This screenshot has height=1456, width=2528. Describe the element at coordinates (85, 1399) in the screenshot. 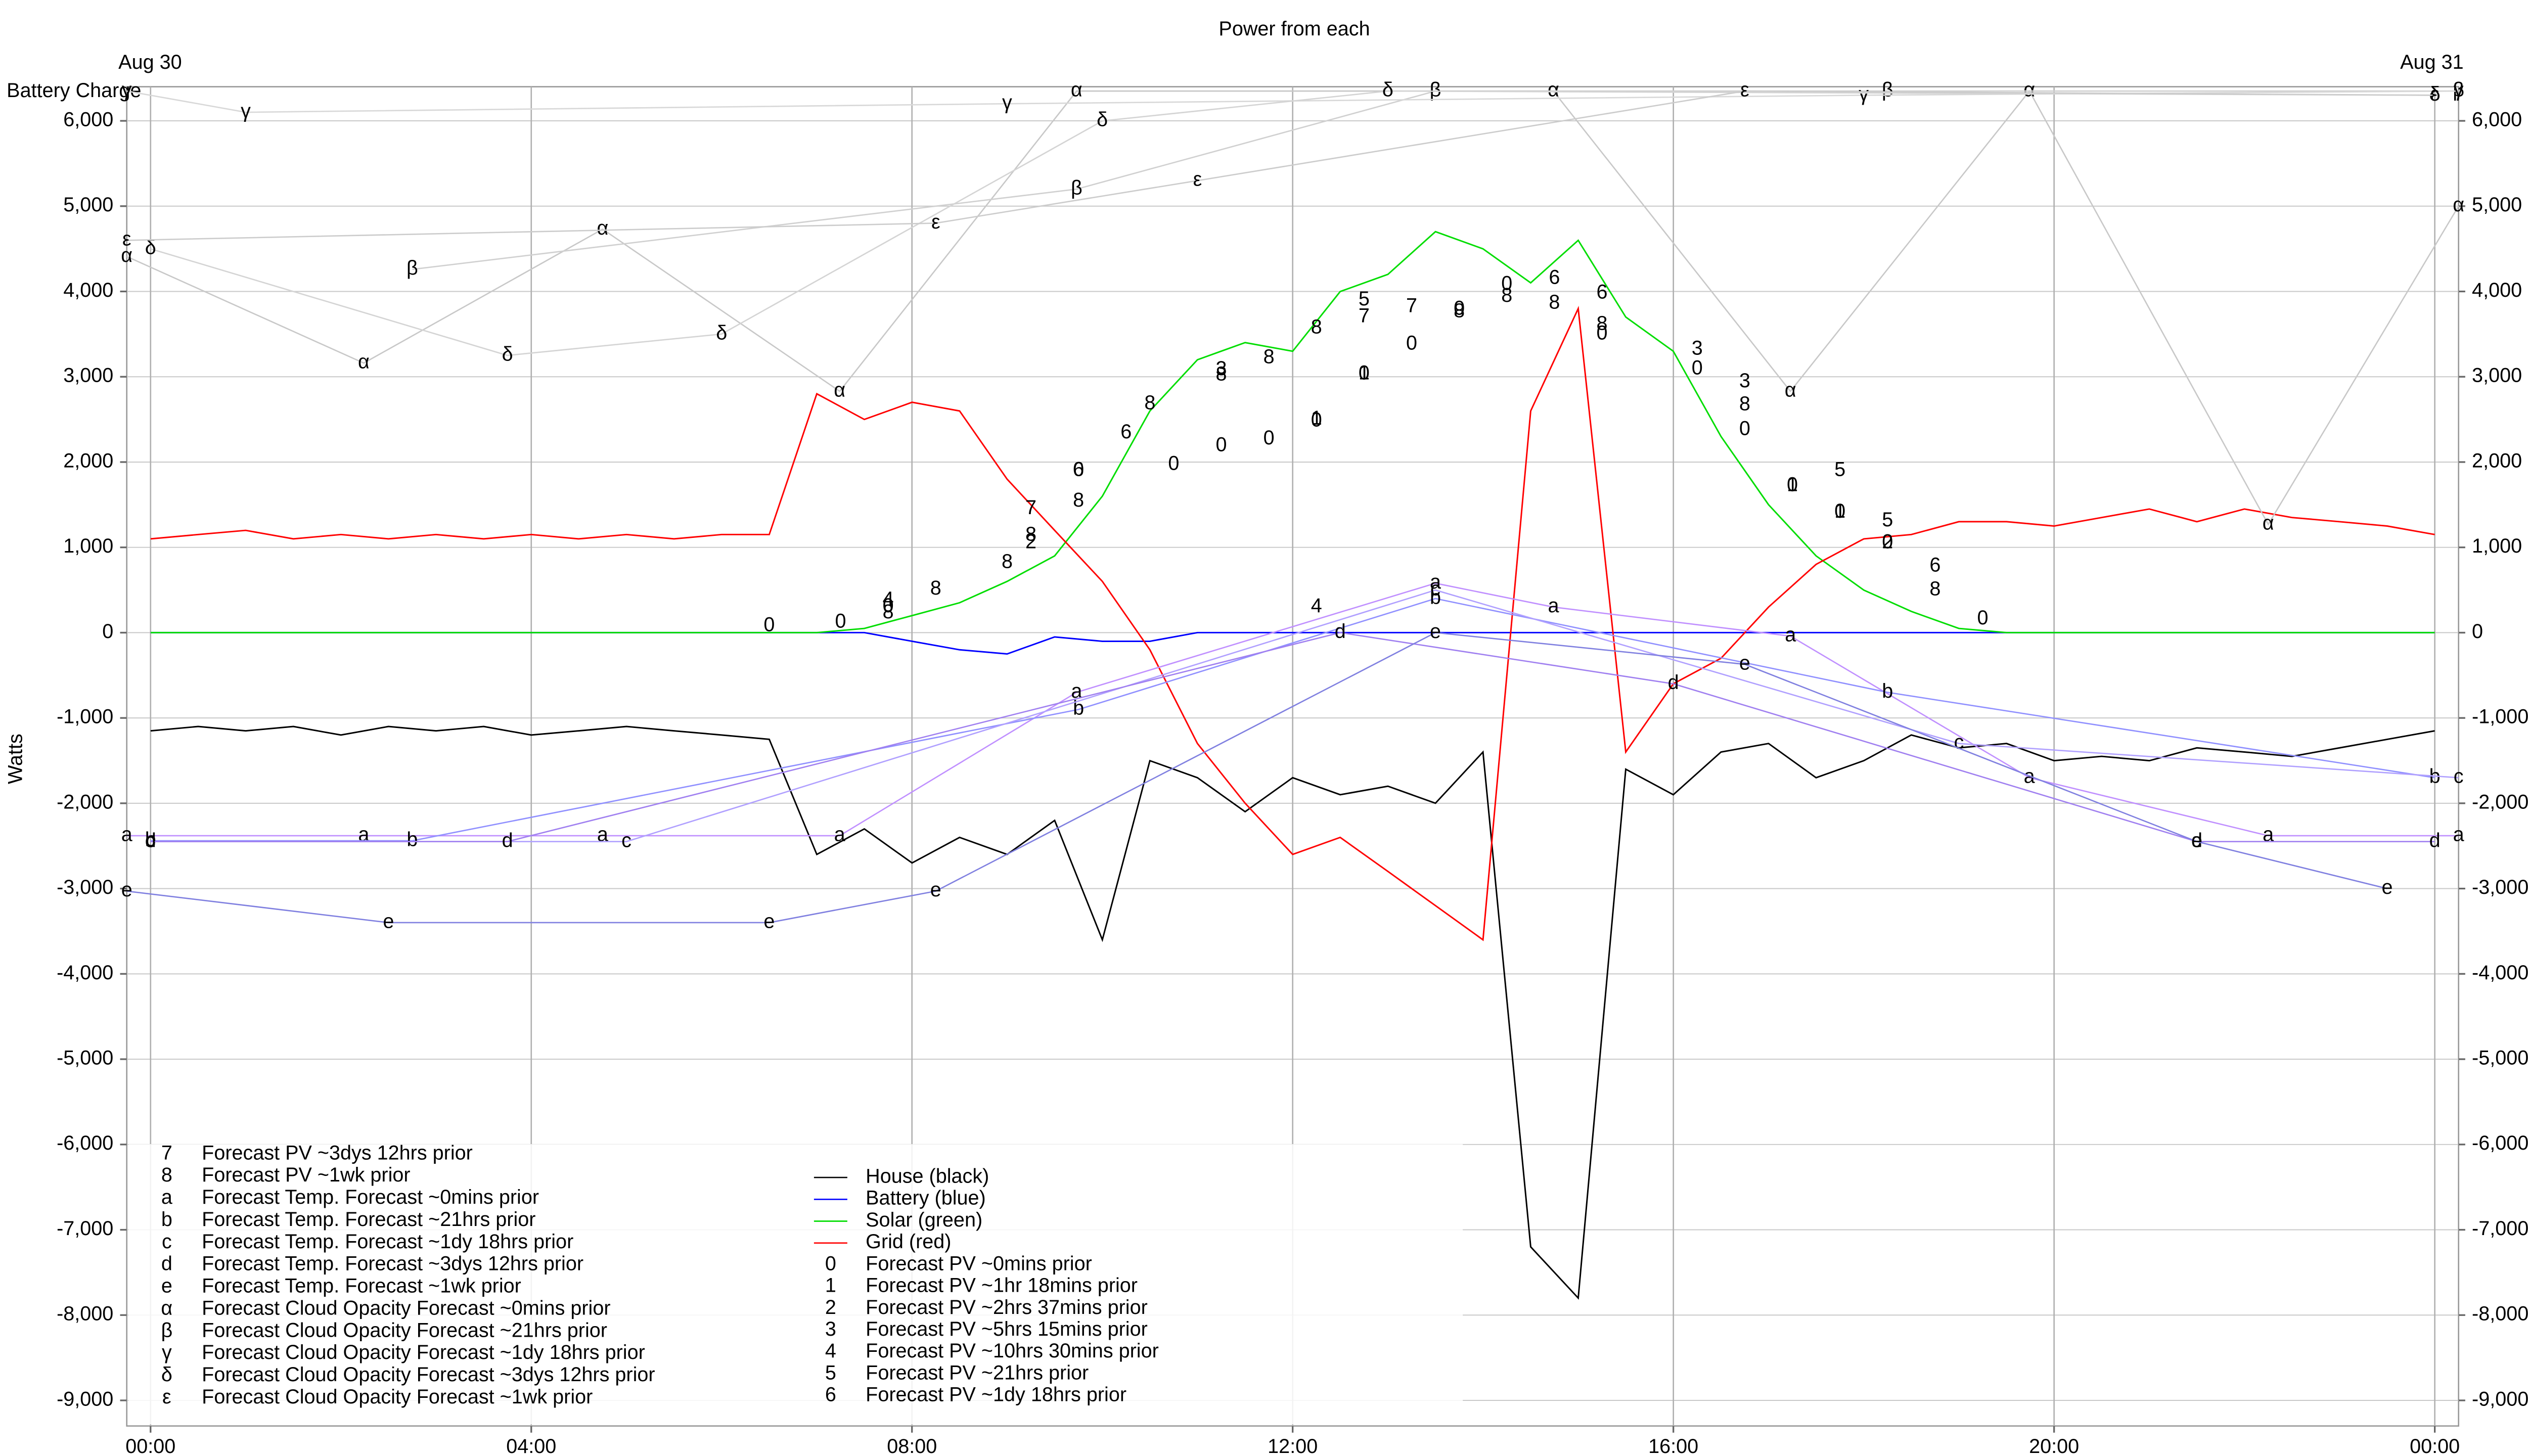

I see `y-tick-label: -9,000` at that location.